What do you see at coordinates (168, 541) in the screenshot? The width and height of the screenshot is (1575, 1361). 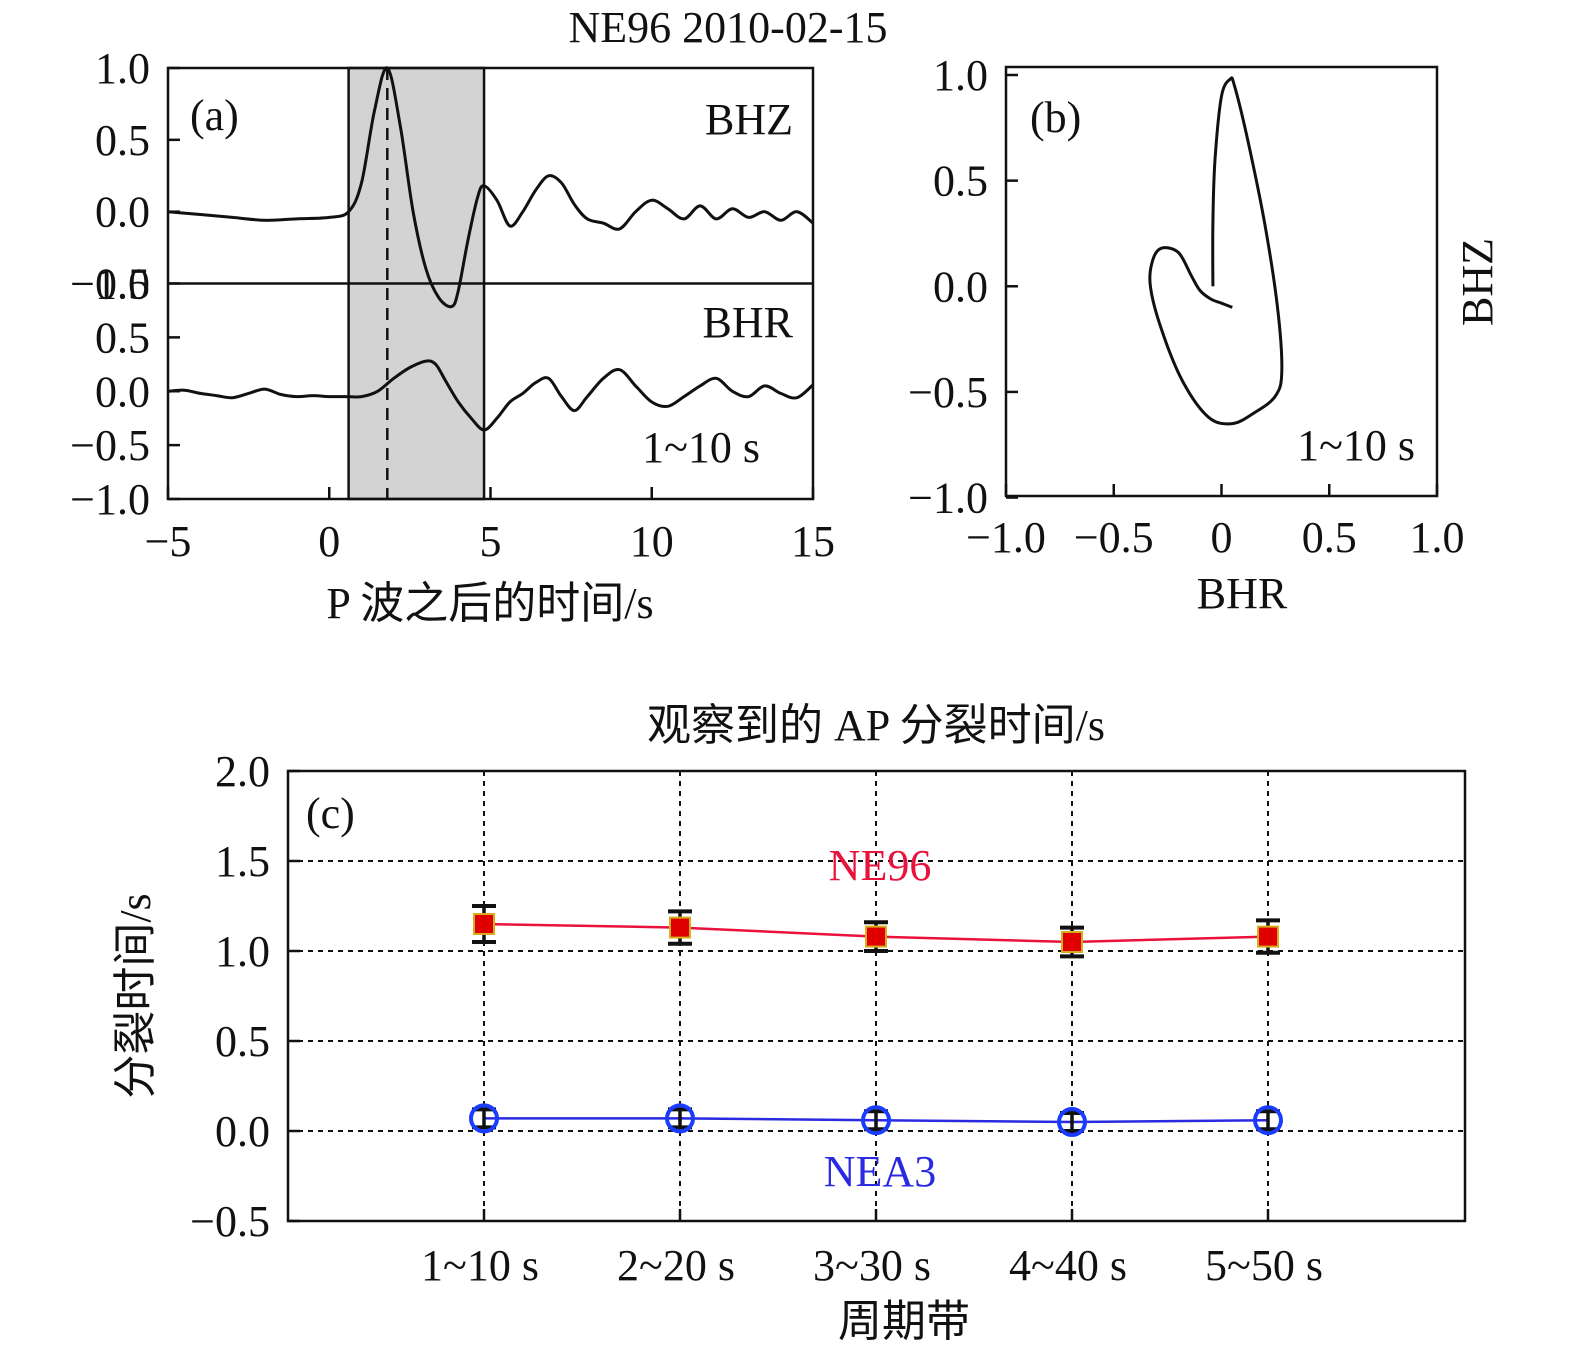 I see `x-tick-label: −5` at bounding box center [168, 541].